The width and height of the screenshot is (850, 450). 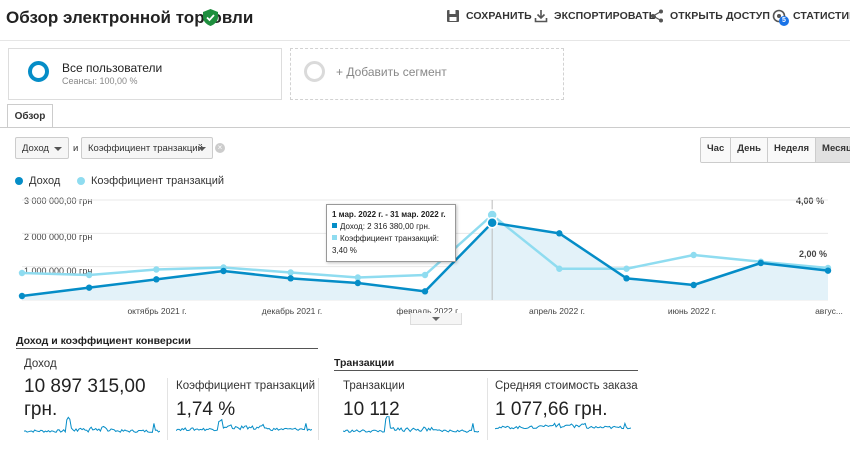 I want to click on tooltip-rate-row: Коэффициент транзакций: 3,40 %, so click(x=391, y=245).